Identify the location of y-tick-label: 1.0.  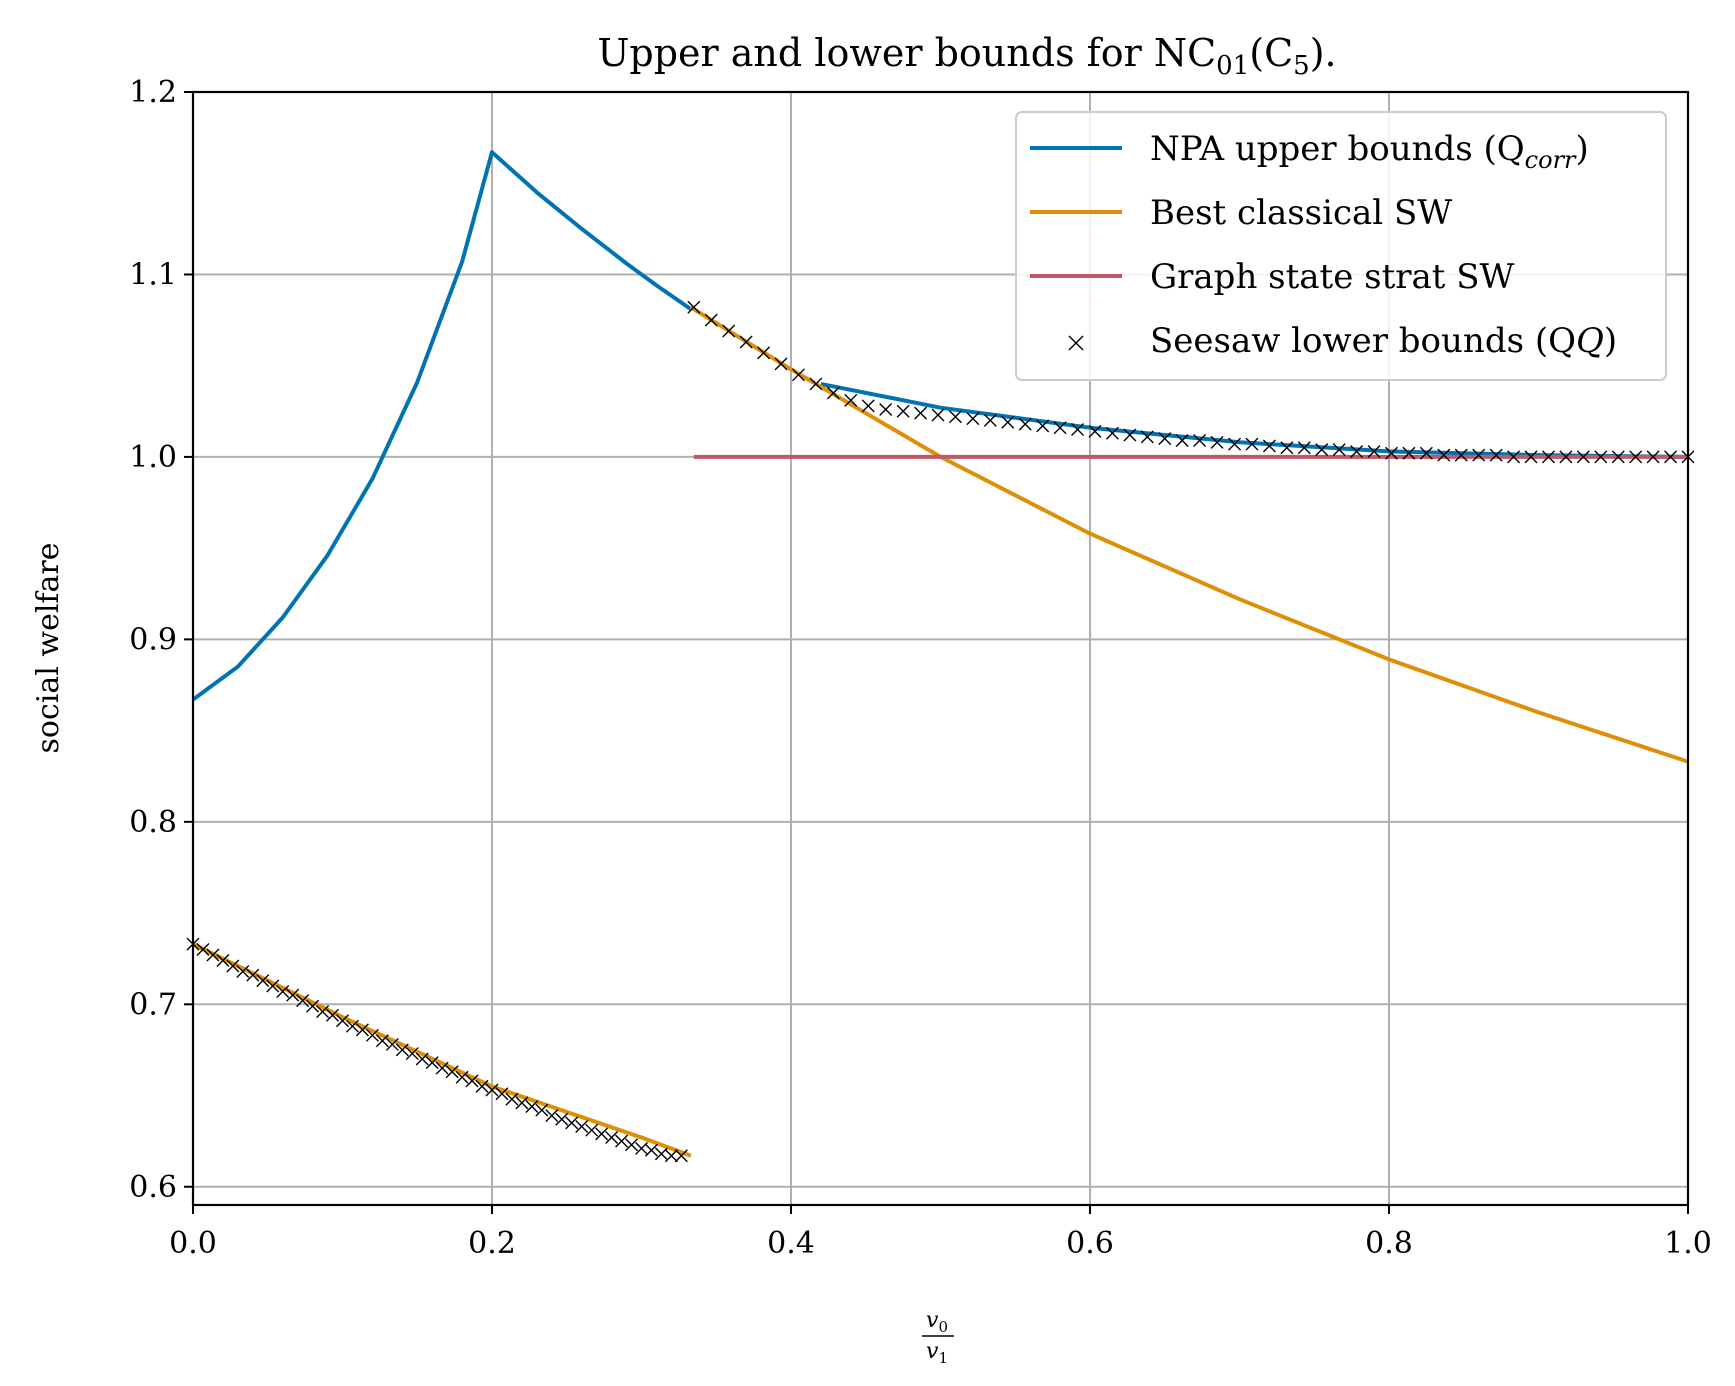
(153, 457).